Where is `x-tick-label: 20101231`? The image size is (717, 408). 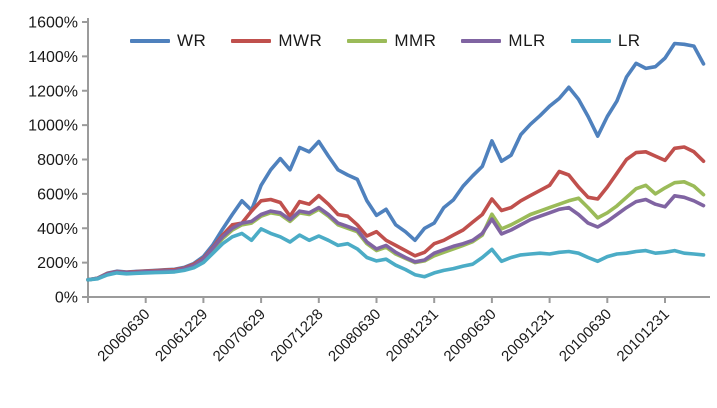
x-tick-label: 20101231 is located at coordinates (643, 335).